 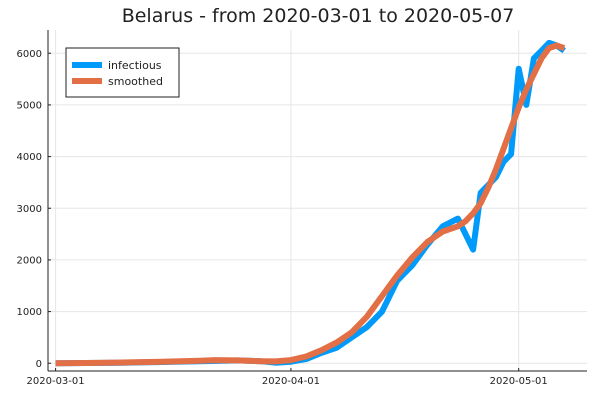 What do you see at coordinates (29, 54) in the screenshot?
I see `y-tick-label: 6000` at bounding box center [29, 54].